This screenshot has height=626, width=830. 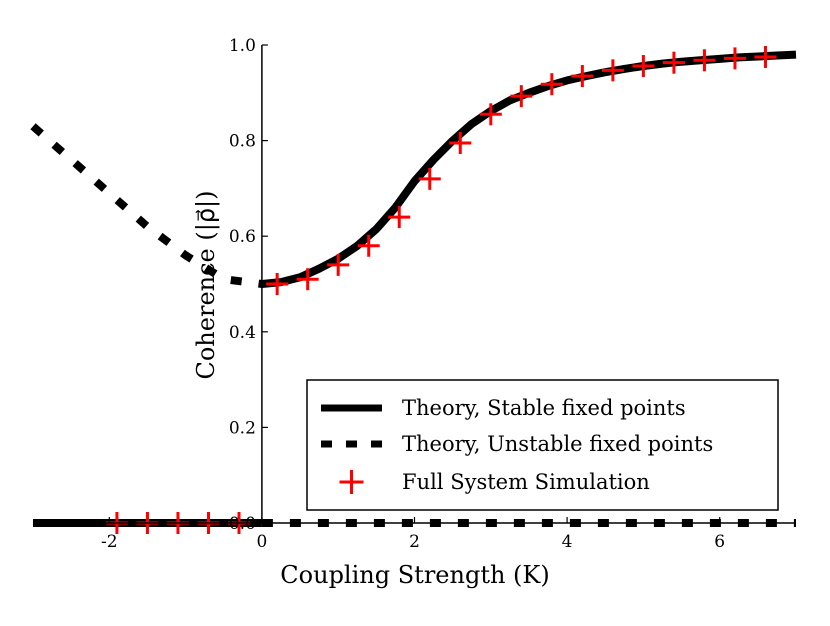 What do you see at coordinates (557, 444) in the screenshot?
I see `legend-label-unstable: Theory, Unstable fixed points` at bounding box center [557, 444].